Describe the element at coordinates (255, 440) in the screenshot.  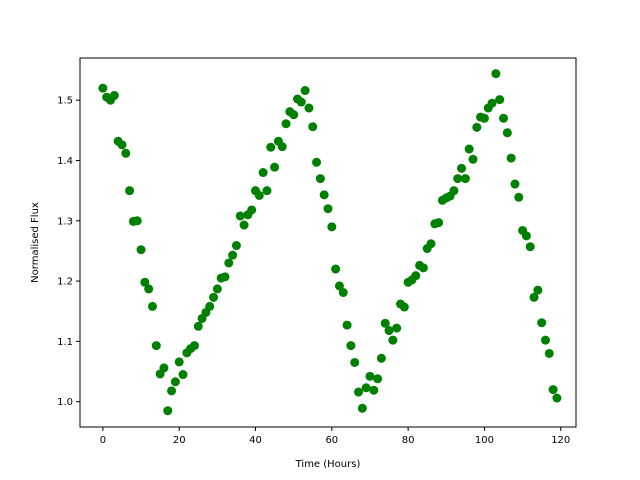
I see `x-tick-label: 40` at that location.